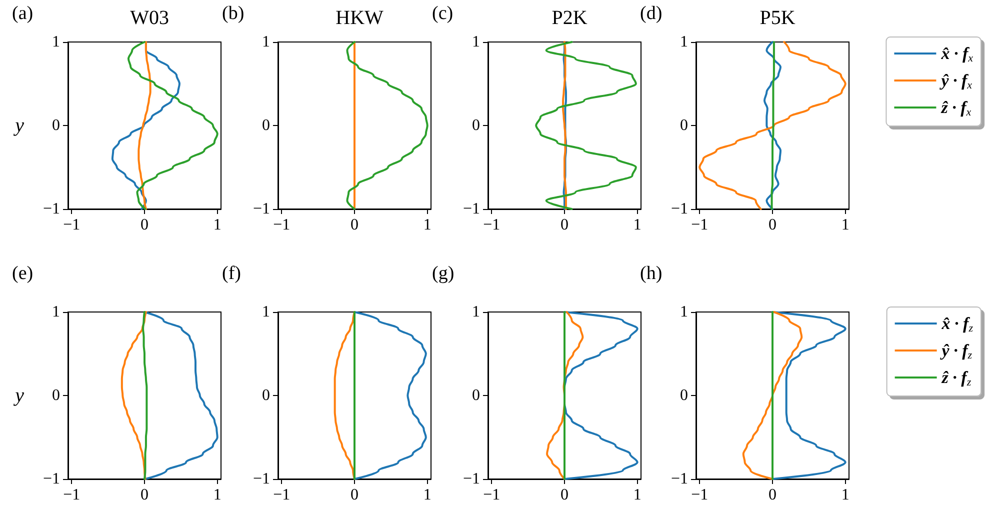 The width and height of the screenshot is (985, 515). I want to click on text: (g), so click(443, 273).